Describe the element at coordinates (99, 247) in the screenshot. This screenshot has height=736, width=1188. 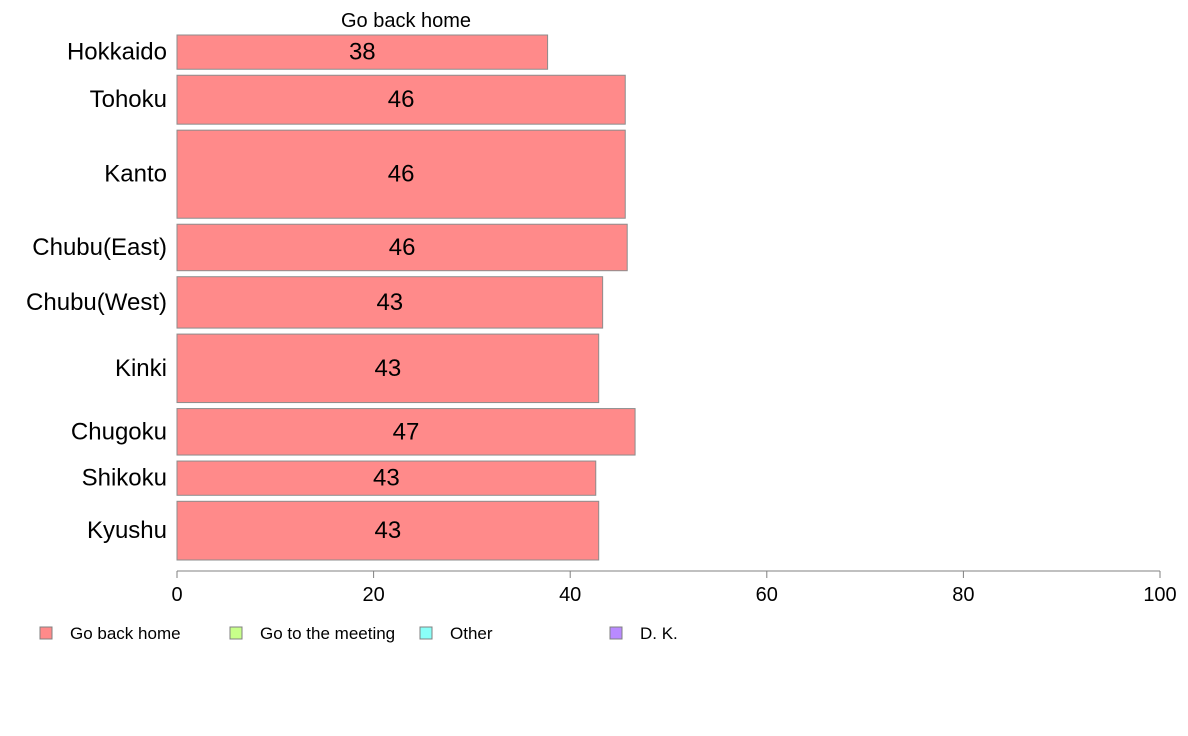
I see `category-label: Chubu(East)` at that location.